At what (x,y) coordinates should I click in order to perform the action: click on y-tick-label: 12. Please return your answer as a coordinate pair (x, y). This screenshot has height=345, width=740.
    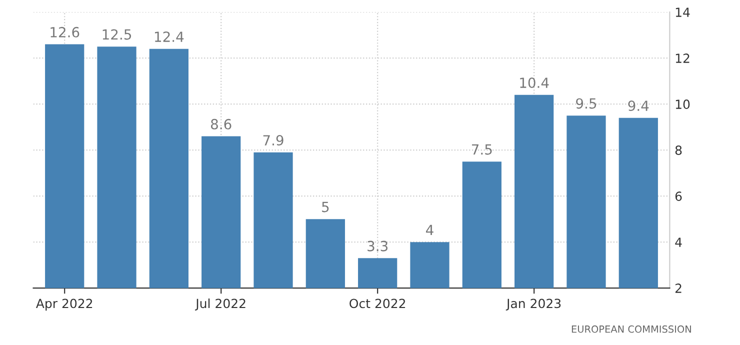
    Looking at the image, I should click on (683, 58).